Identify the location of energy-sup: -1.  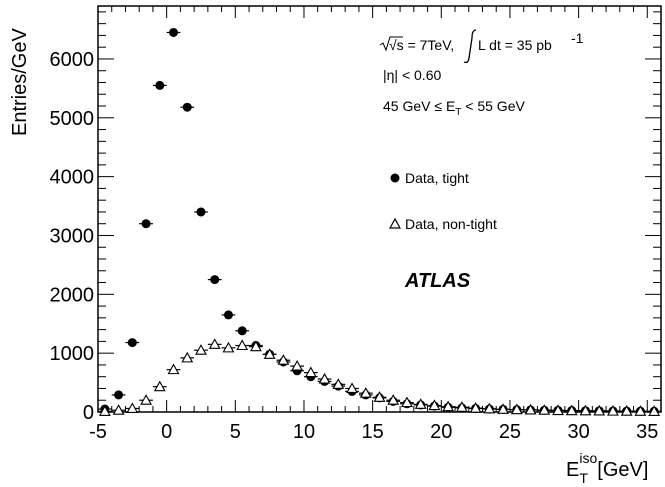
(577, 38).